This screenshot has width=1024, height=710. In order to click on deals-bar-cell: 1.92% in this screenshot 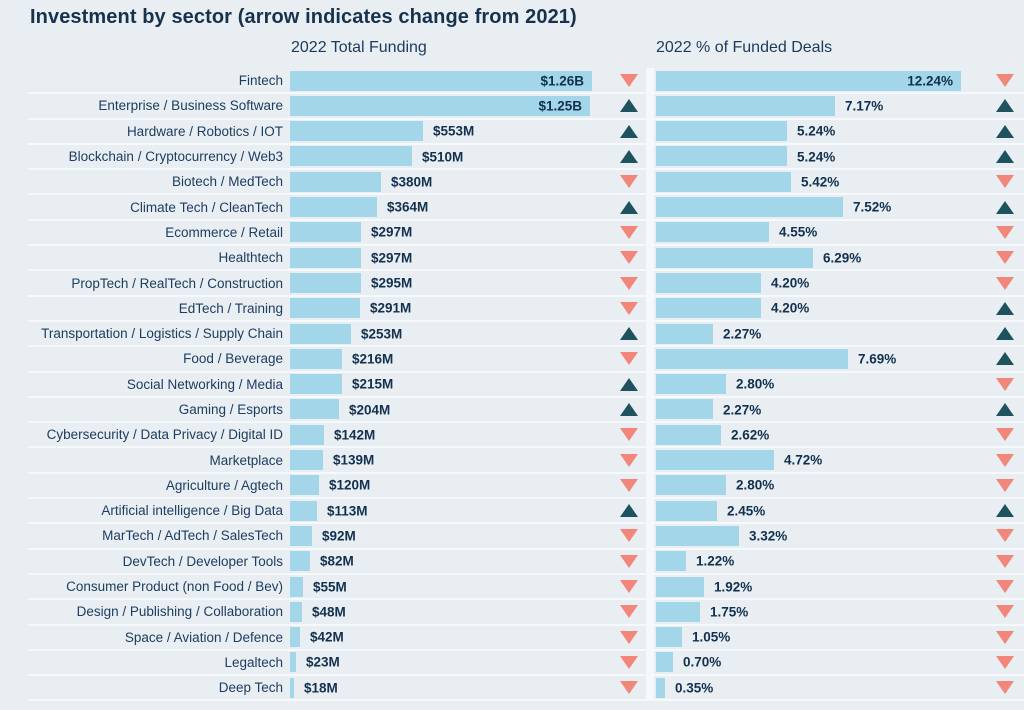, I will do `click(820, 586)`.